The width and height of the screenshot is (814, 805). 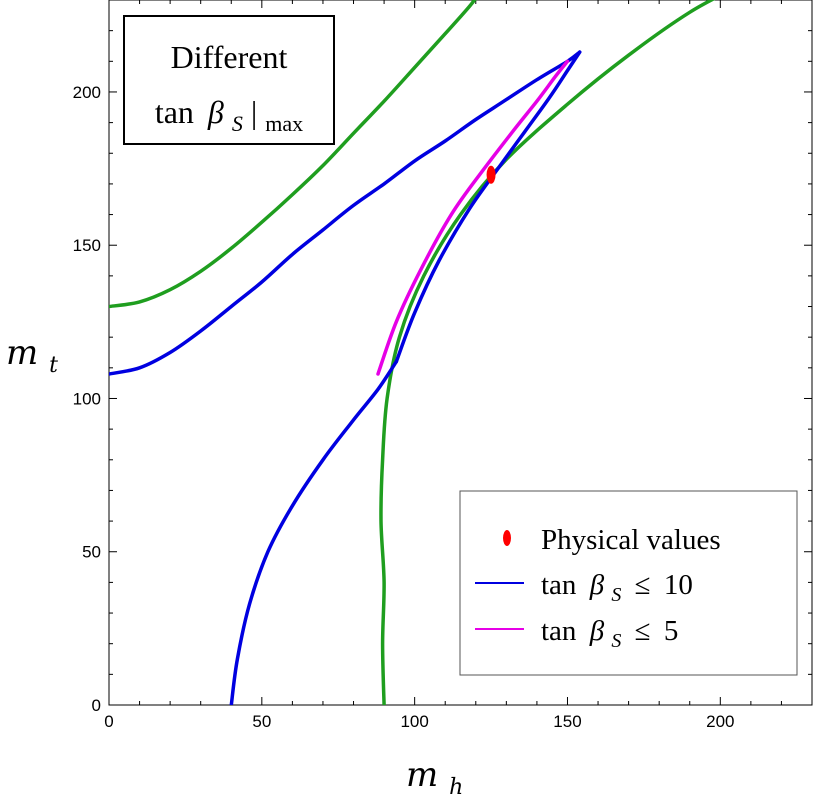 What do you see at coordinates (597, 631) in the screenshot?
I see `legend-magenta-beta: β` at bounding box center [597, 631].